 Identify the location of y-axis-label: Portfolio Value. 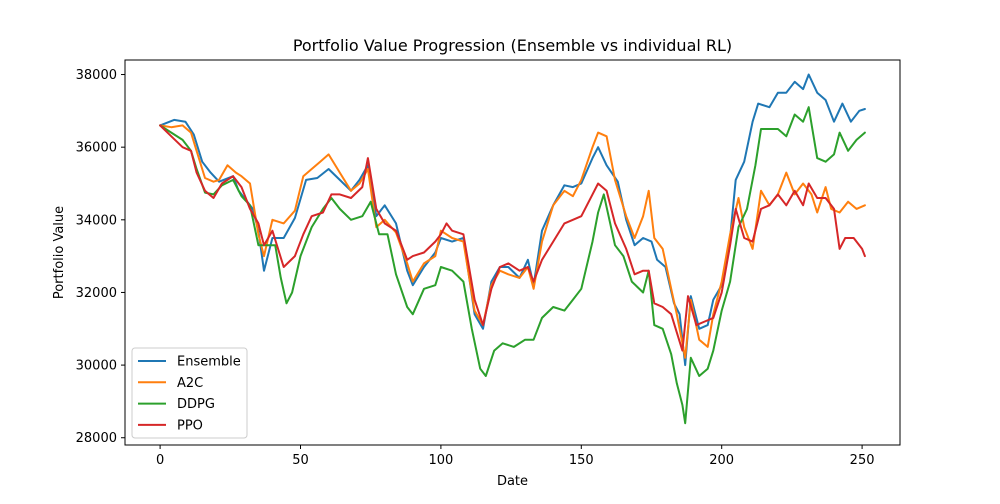
(59, 252).